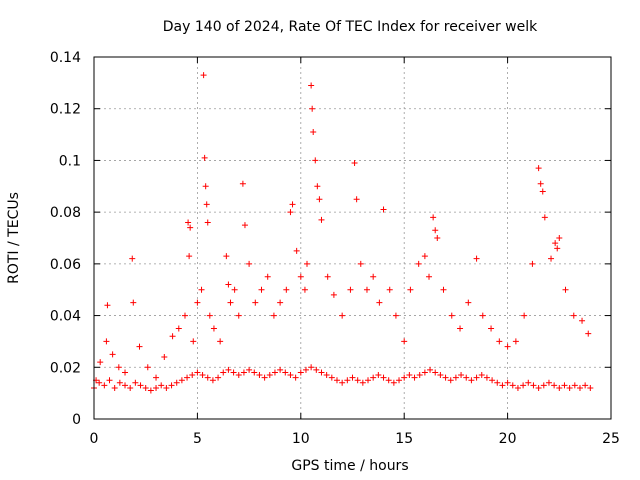 This screenshot has height=480, width=640. Describe the element at coordinates (611, 439) in the screenshot. I see `x-tick-label: 25` at that location.